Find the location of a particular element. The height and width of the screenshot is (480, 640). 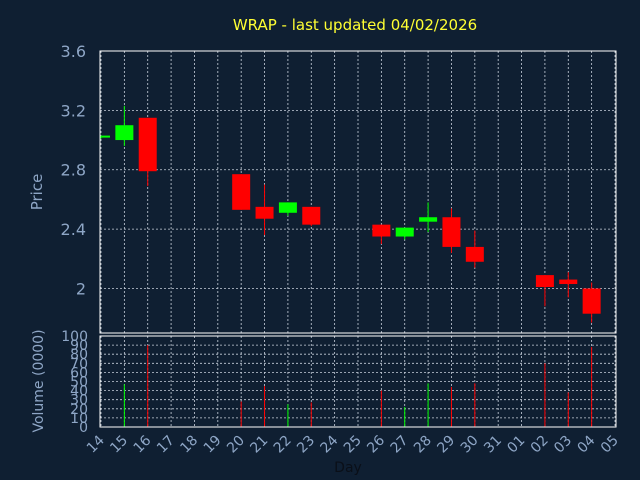

day-tick-label: 25 is located at coordinates (353, 445).